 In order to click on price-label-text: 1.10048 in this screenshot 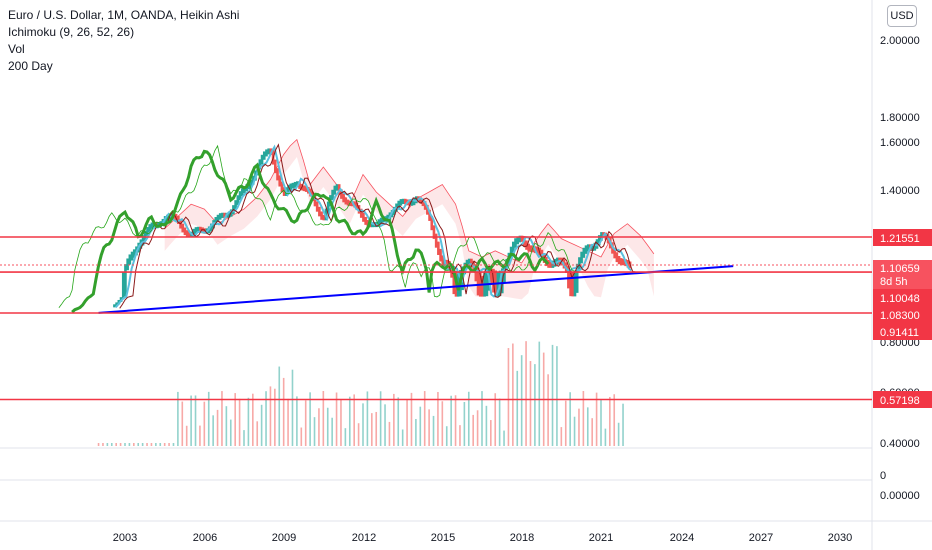, I will do `click(900, 299)`.